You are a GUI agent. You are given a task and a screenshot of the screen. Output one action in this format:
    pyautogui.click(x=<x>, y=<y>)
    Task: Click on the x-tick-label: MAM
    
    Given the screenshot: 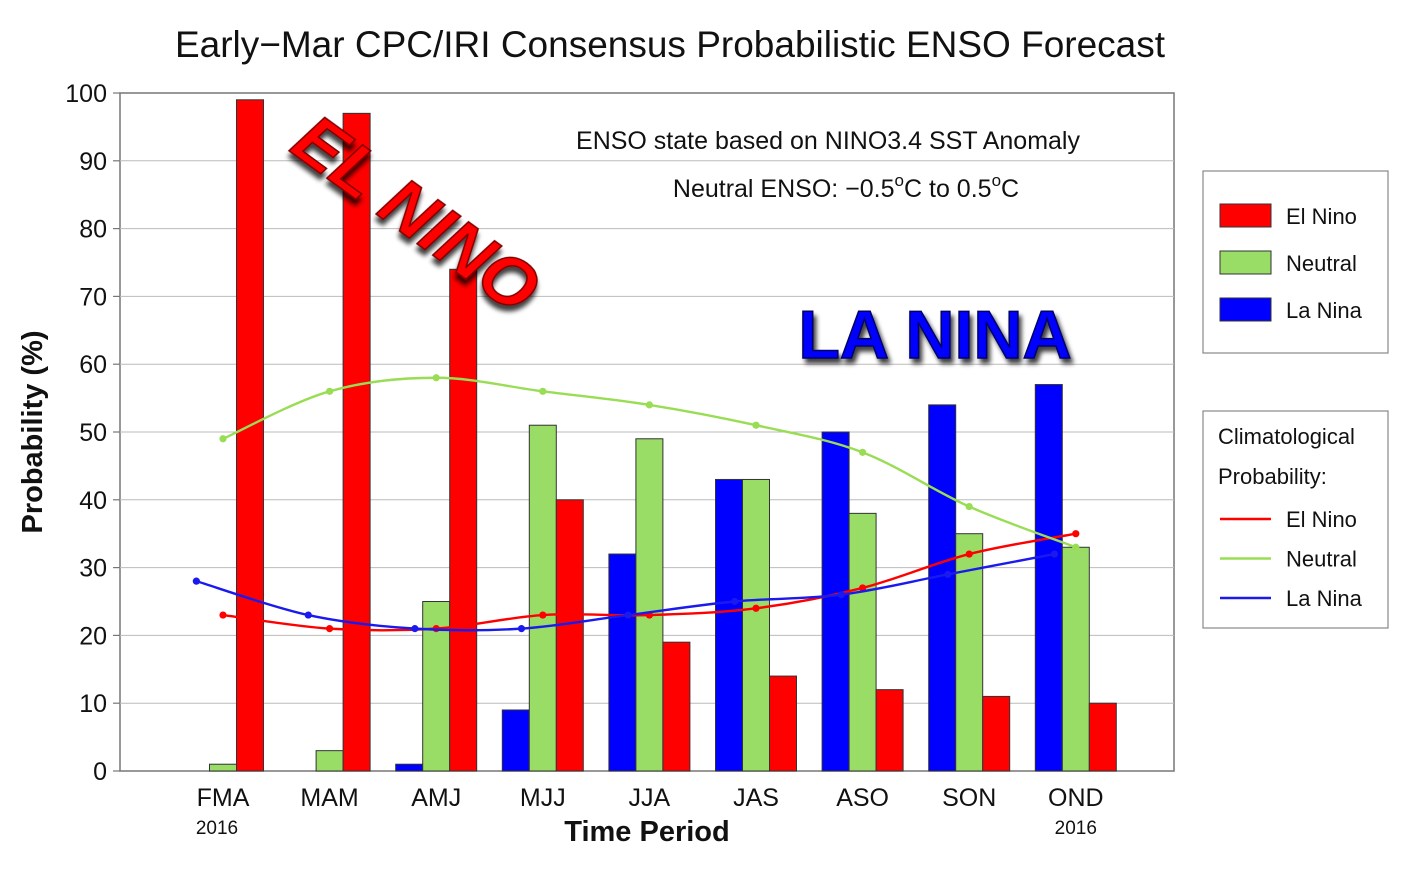 What is the action you would take?
    pyautogui.click(x=329, y=798)
    